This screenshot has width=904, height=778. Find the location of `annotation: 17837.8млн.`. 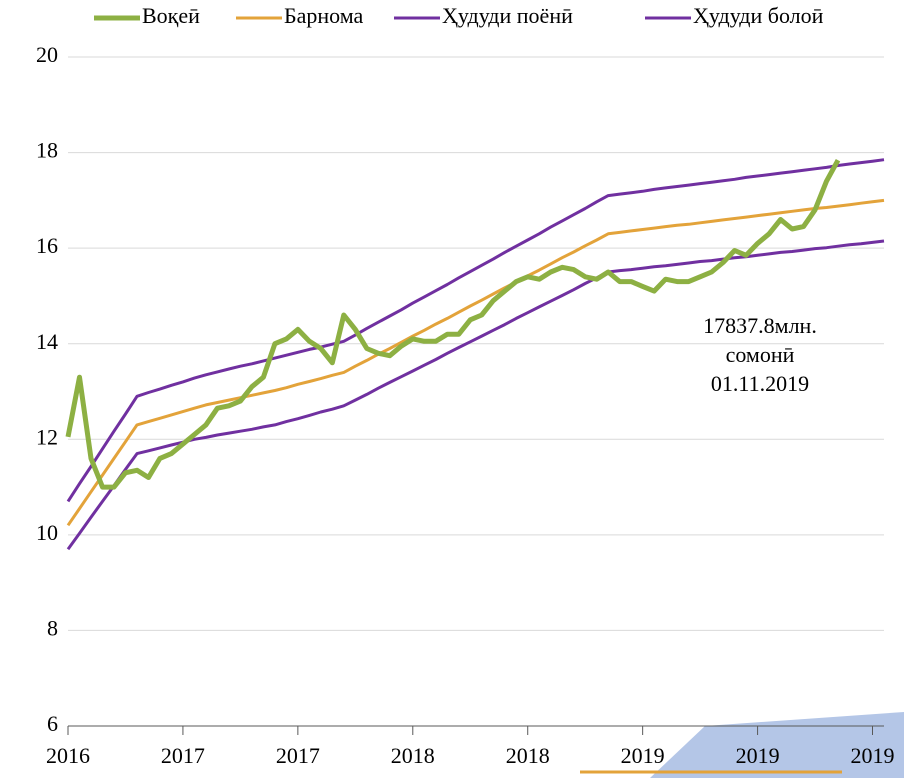

annotation: 17837.8млн. is located at coordinates (760, 325).